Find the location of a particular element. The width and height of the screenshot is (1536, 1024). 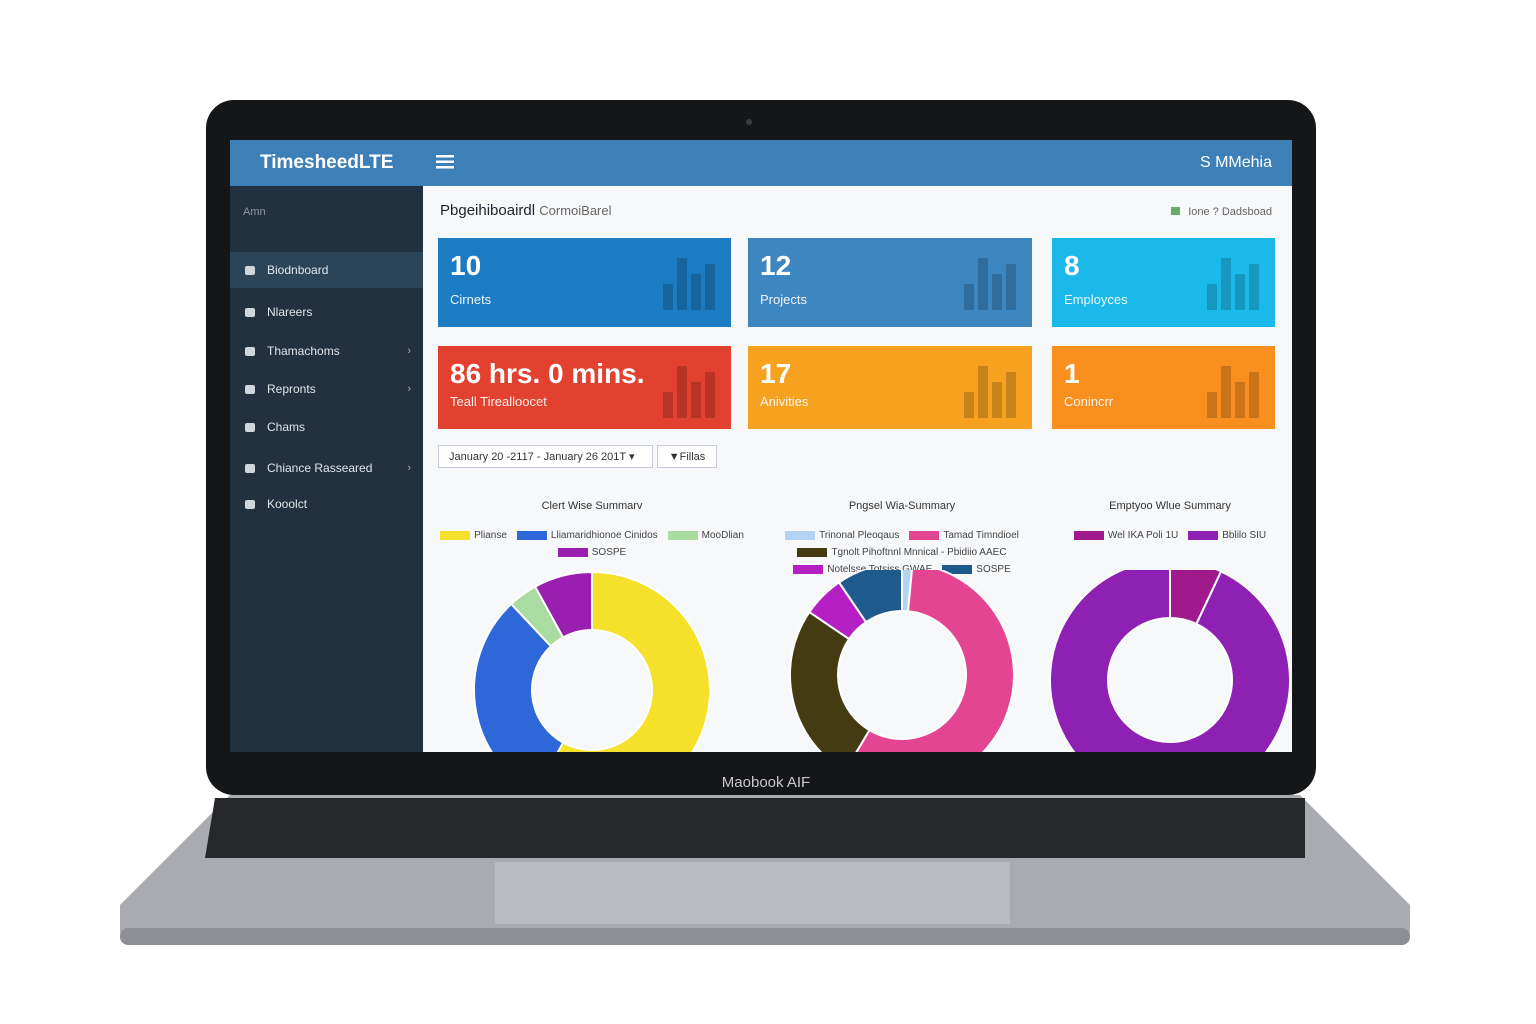

stat-box: 12 Projects is located at coordinates (890, 282).